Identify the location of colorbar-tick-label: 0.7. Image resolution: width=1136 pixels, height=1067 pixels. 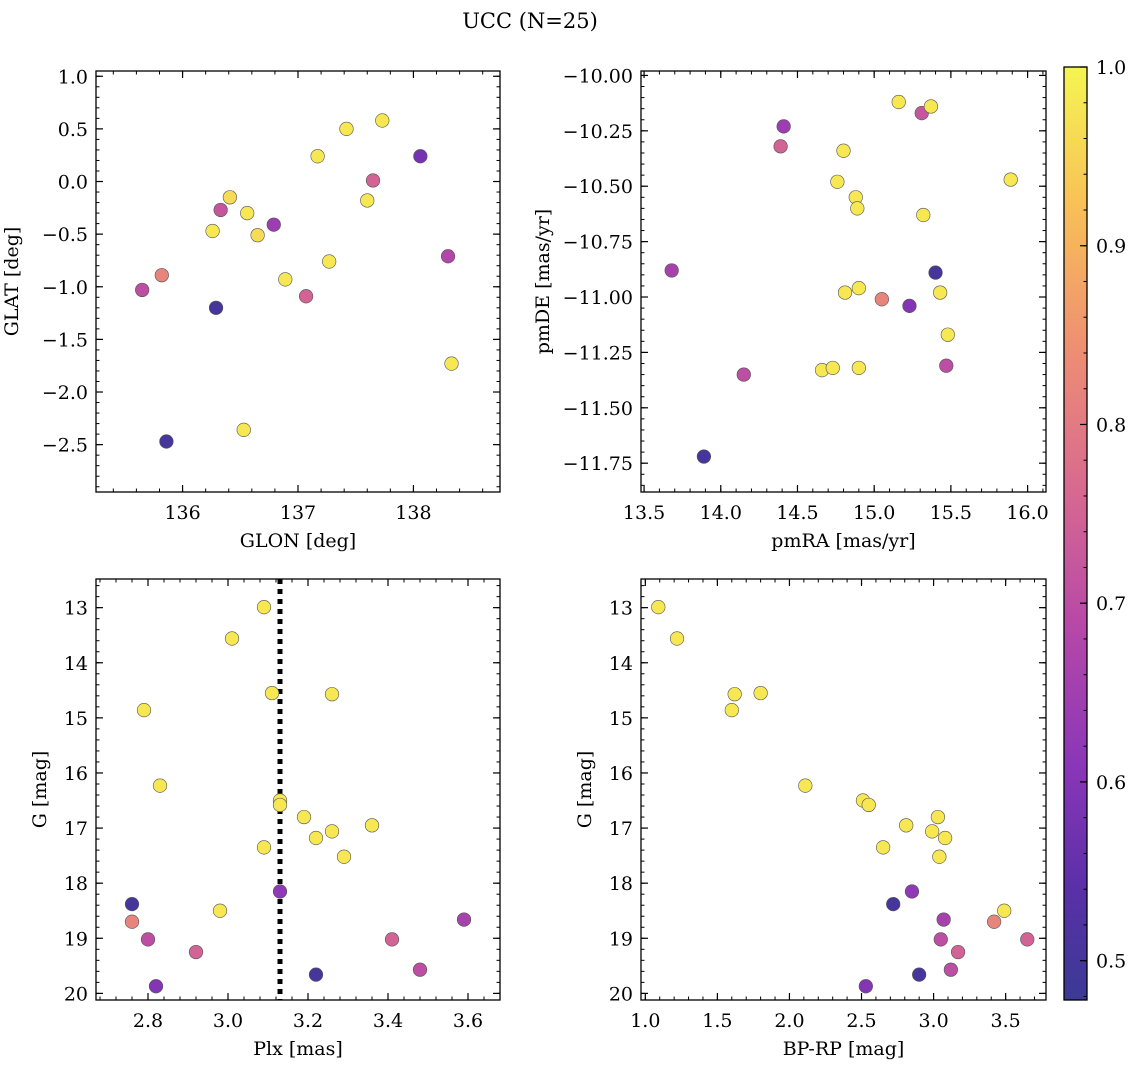
(1111, 604).